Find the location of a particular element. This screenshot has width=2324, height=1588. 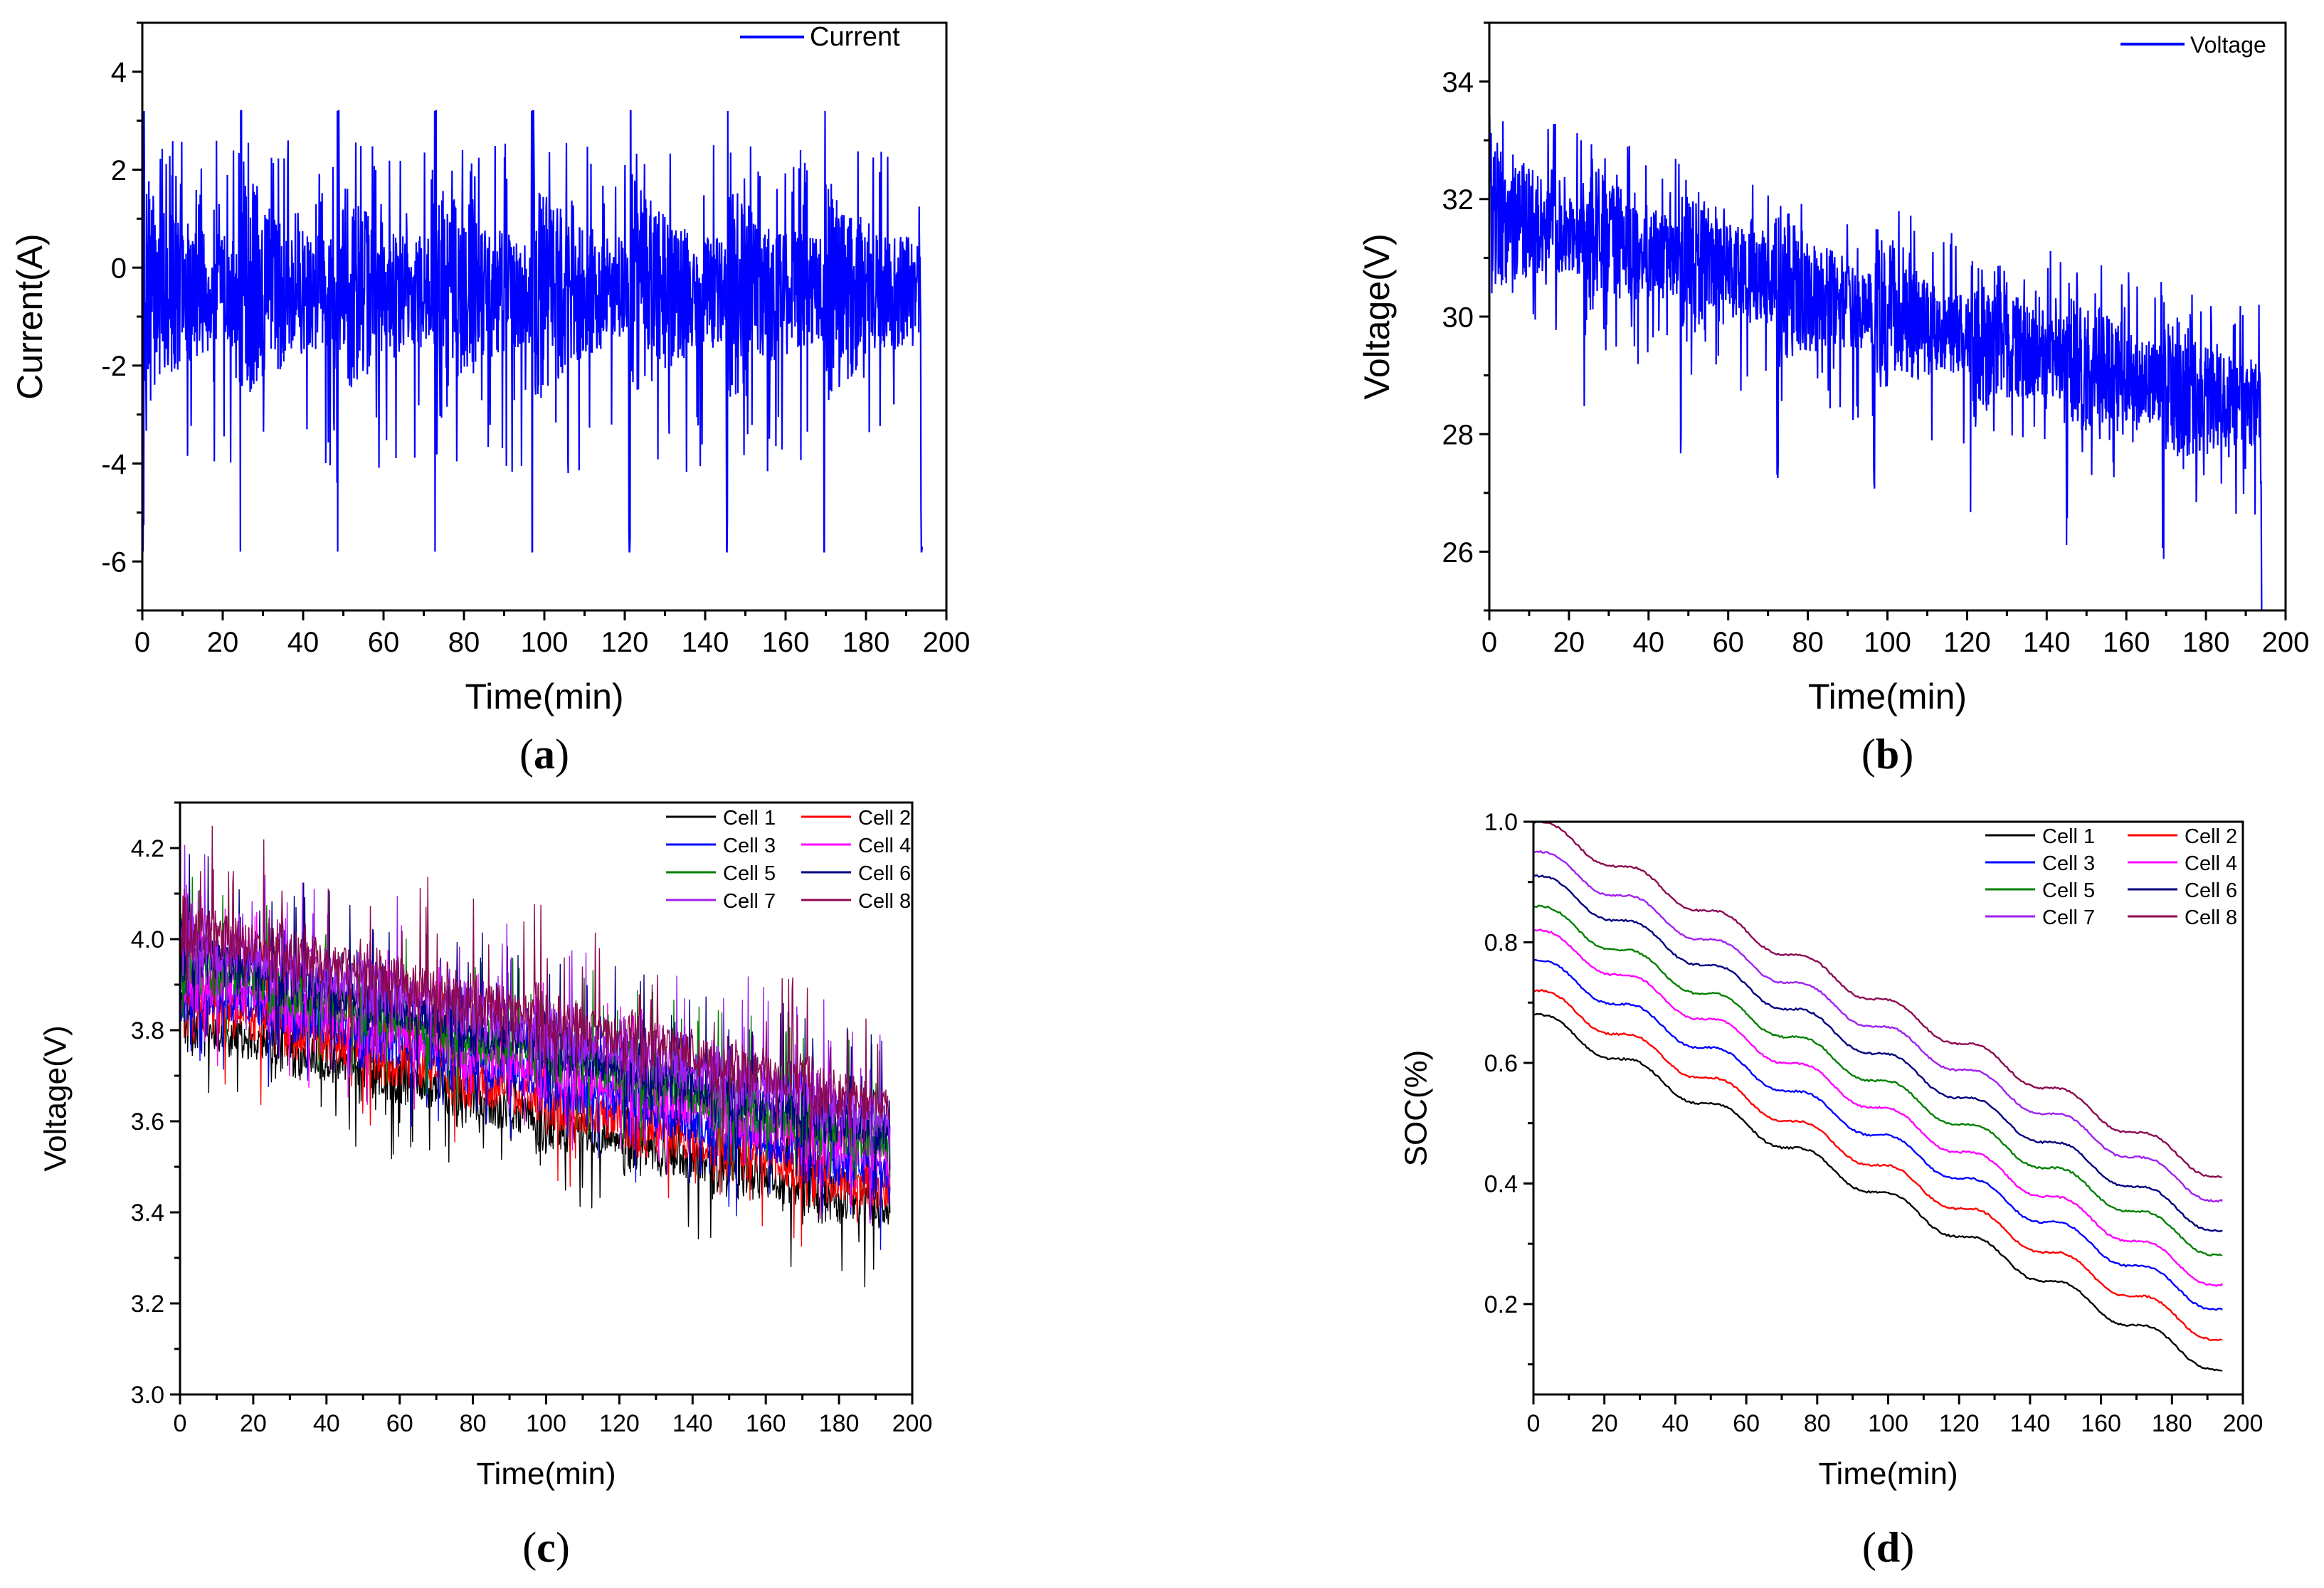

y-axis-title: Current(A) is located at coordinates (30, 316).